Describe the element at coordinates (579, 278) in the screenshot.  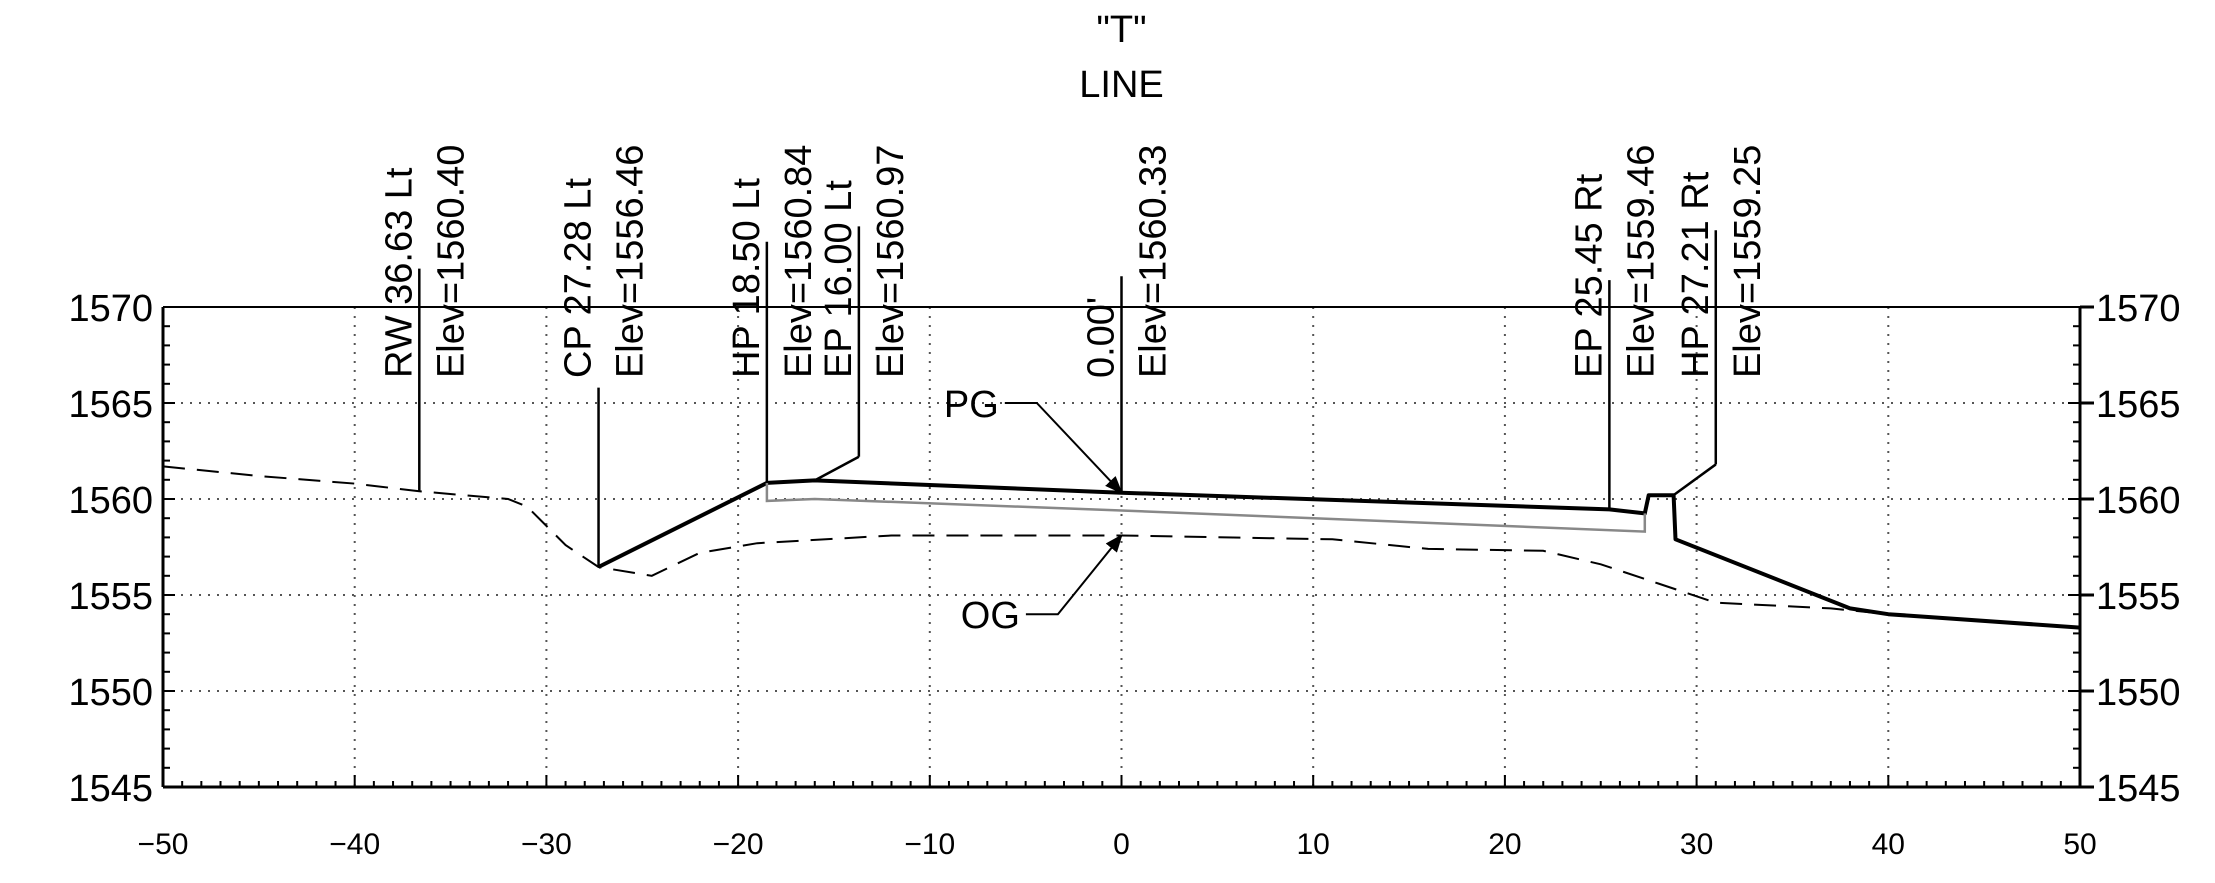
I see `station-label: CP 27.28 Lt` at that location.